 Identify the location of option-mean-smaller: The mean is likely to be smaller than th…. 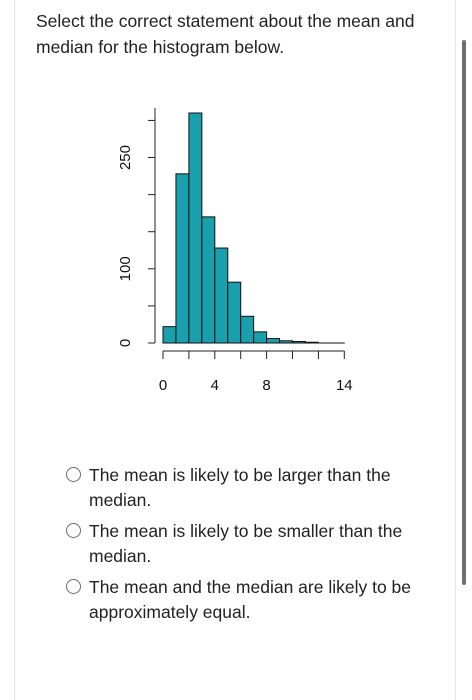
(241, 544).